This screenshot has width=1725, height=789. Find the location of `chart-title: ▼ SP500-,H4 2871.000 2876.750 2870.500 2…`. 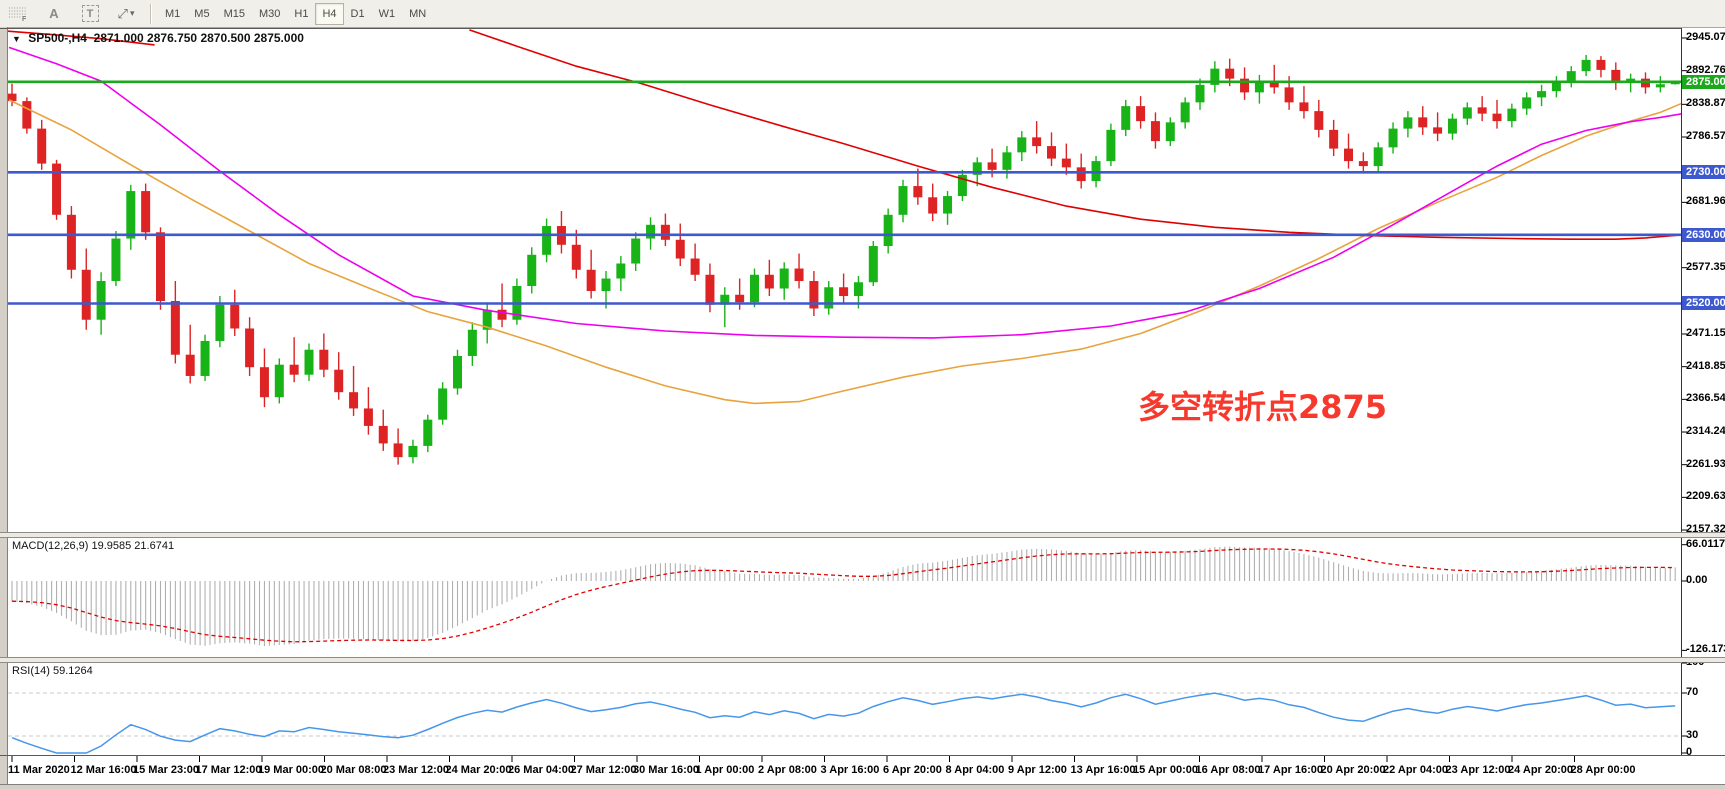

chart-title: ▼ SP500-,H4 2871.000 2876.750 2870.500 2… is located at coordinates (158, 38).